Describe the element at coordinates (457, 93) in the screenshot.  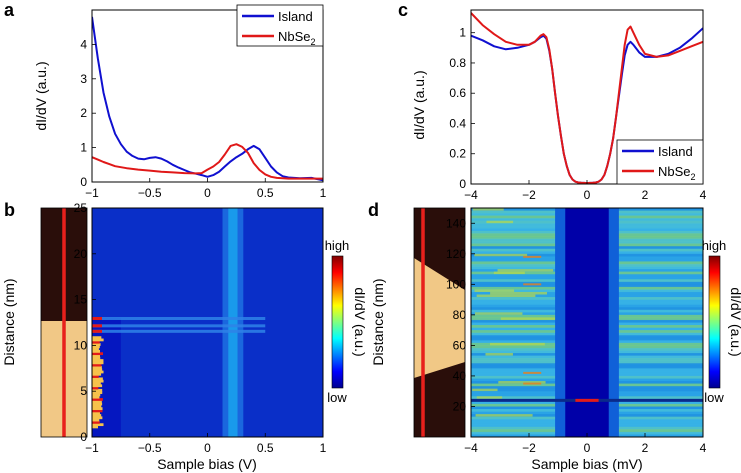
I see `y-tick-label: 0.6` at that location.